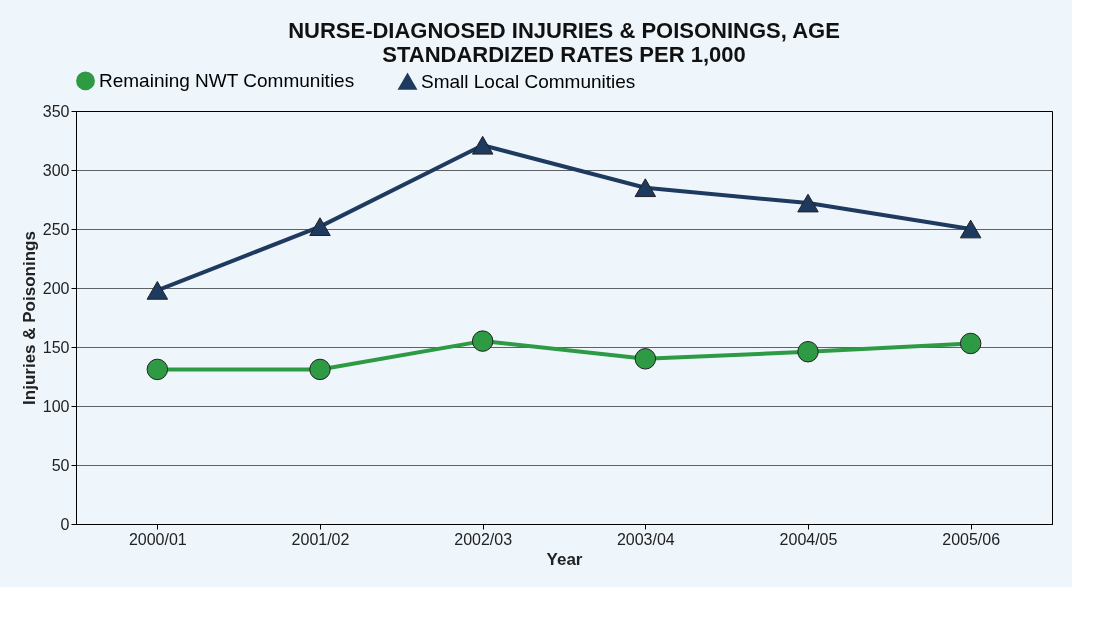 The height and width of the screenshot is (627, 1112). I want to click on x-tick-label: 2002/03, so click(483, 539).